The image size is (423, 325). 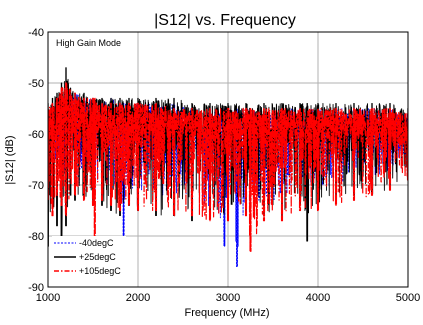 What do you see at coordinates (97, 257) in the screenshot?
I see `legend-label-plus25: +25degC` at bounding box center [97, 257].